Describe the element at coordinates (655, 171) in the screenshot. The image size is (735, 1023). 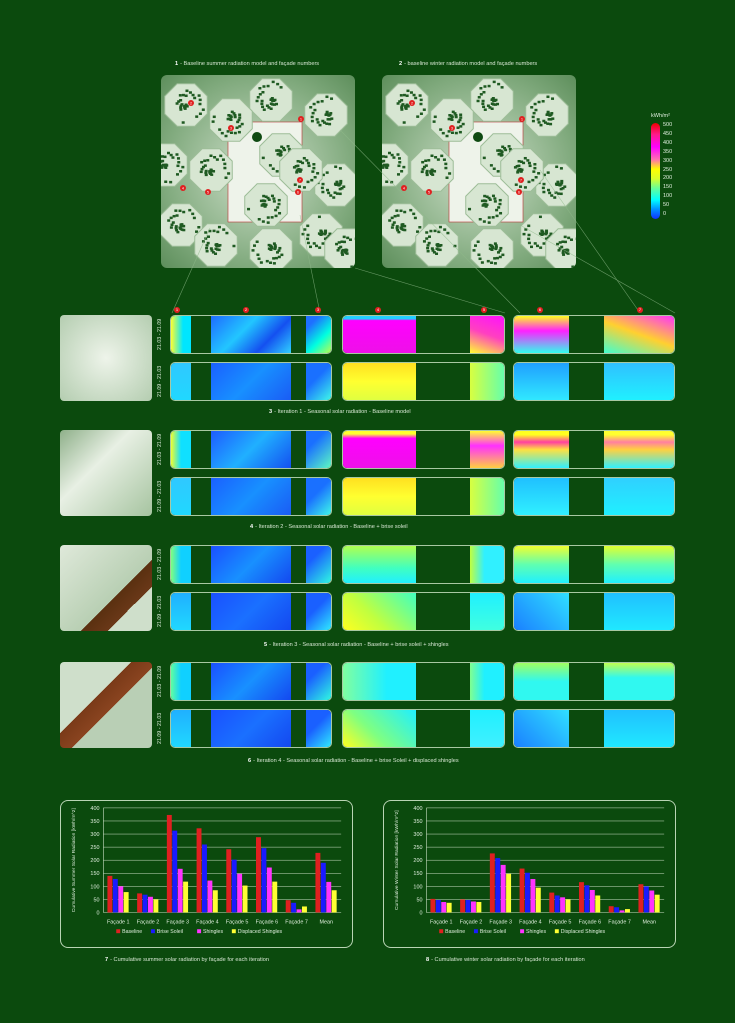
I see `color-scale-bar` at that location.